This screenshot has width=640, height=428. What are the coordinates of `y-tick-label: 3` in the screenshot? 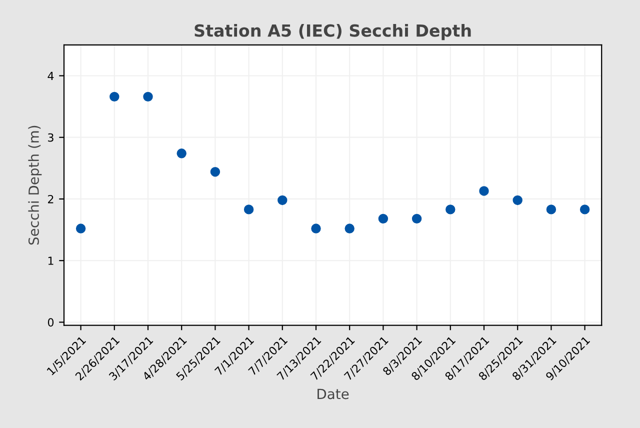 It's located at (51, 137).